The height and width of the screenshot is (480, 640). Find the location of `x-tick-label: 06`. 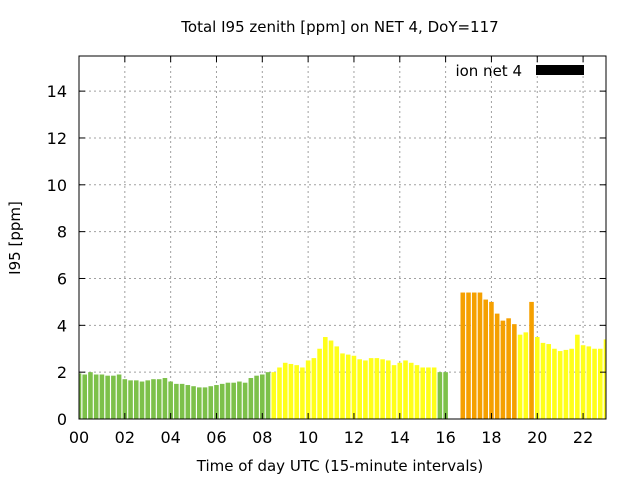

x-tick-label: 06 is located at coordinates (216, 437).